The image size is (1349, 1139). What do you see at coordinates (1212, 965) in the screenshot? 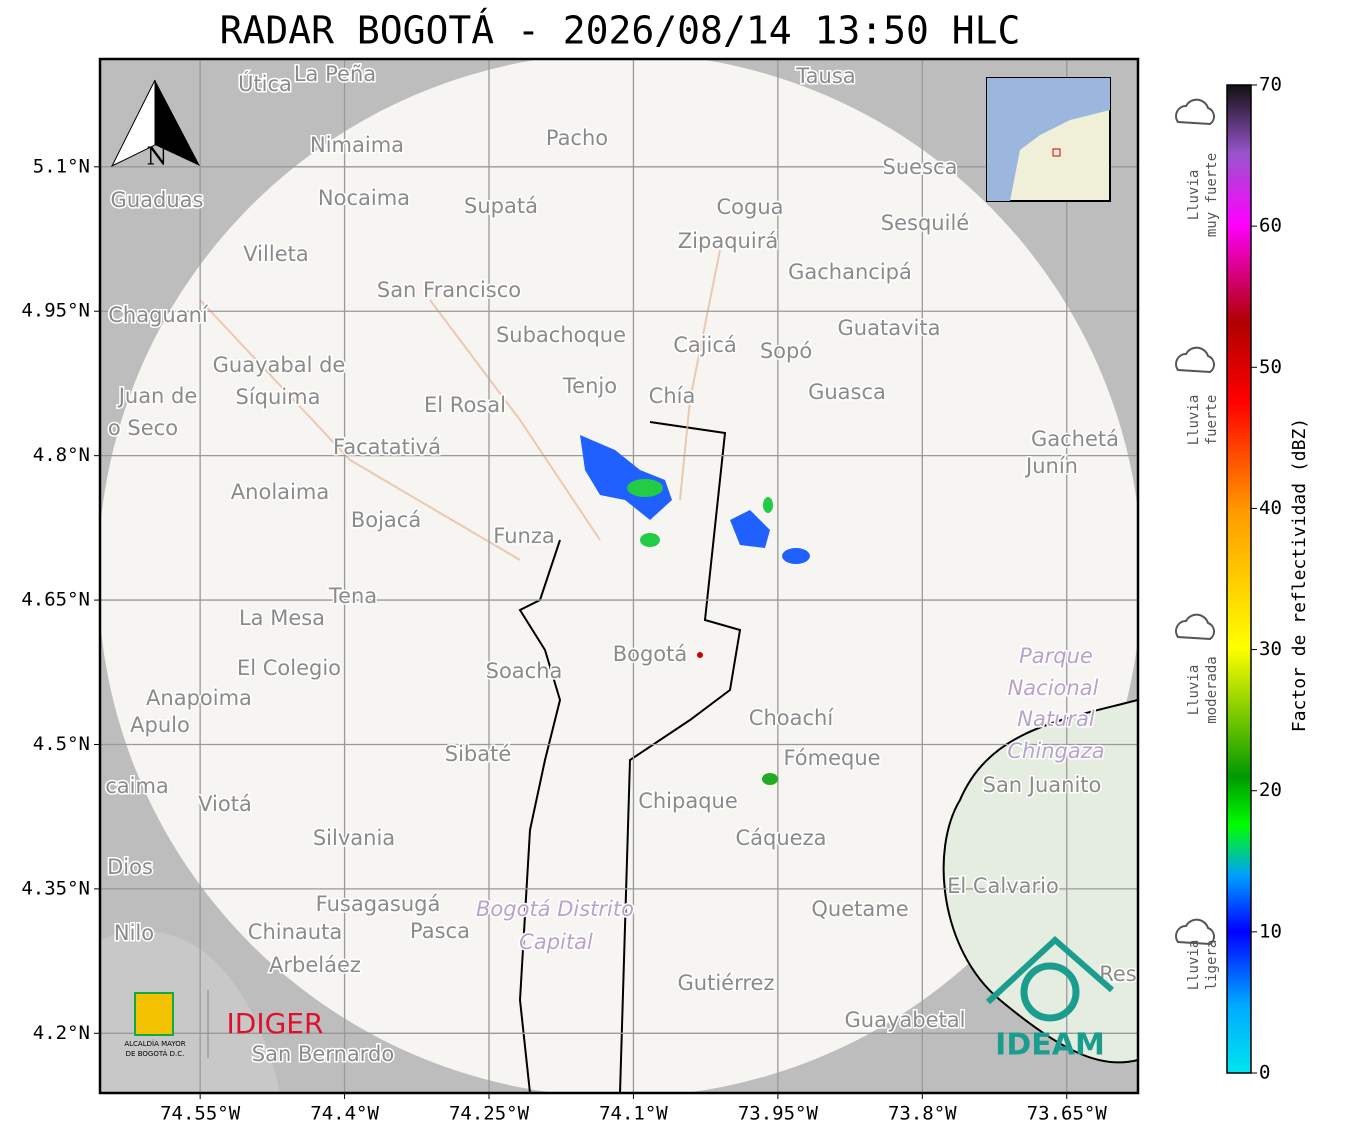
I see `rain-category-label: ligera` at bounding box center [1212, 965].